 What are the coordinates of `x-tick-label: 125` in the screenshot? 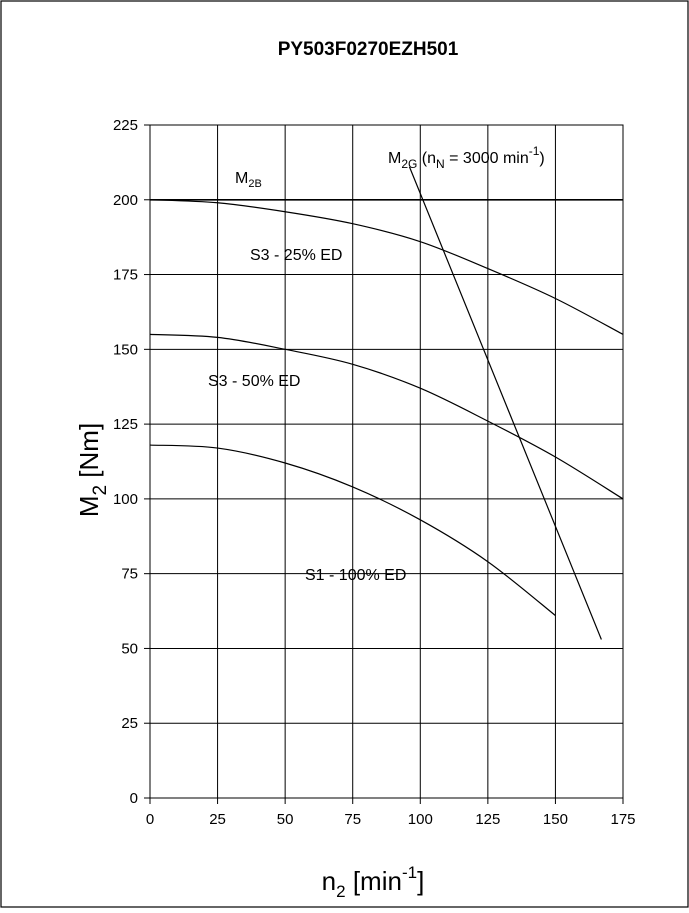 It's located at (487, 819).